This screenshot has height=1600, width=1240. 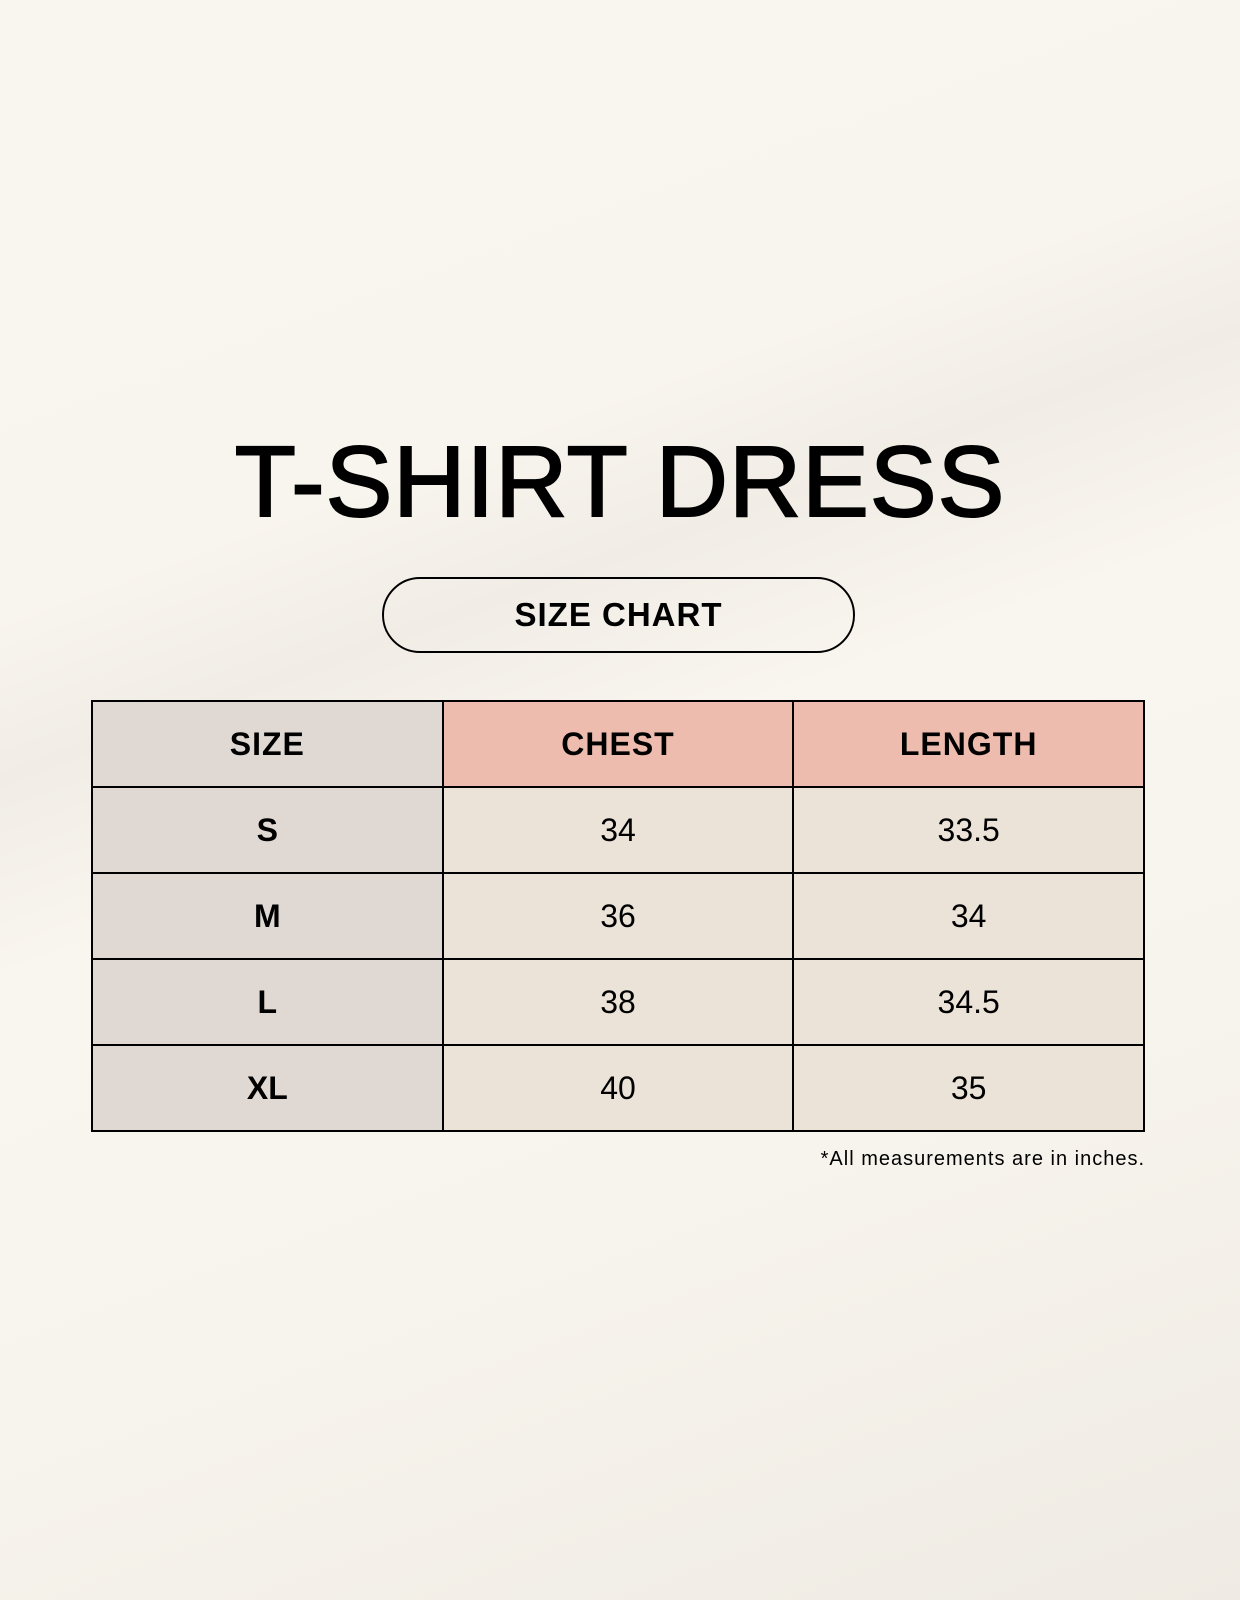 I want to click on chest-cell: 36, so click(x=618, y=916).